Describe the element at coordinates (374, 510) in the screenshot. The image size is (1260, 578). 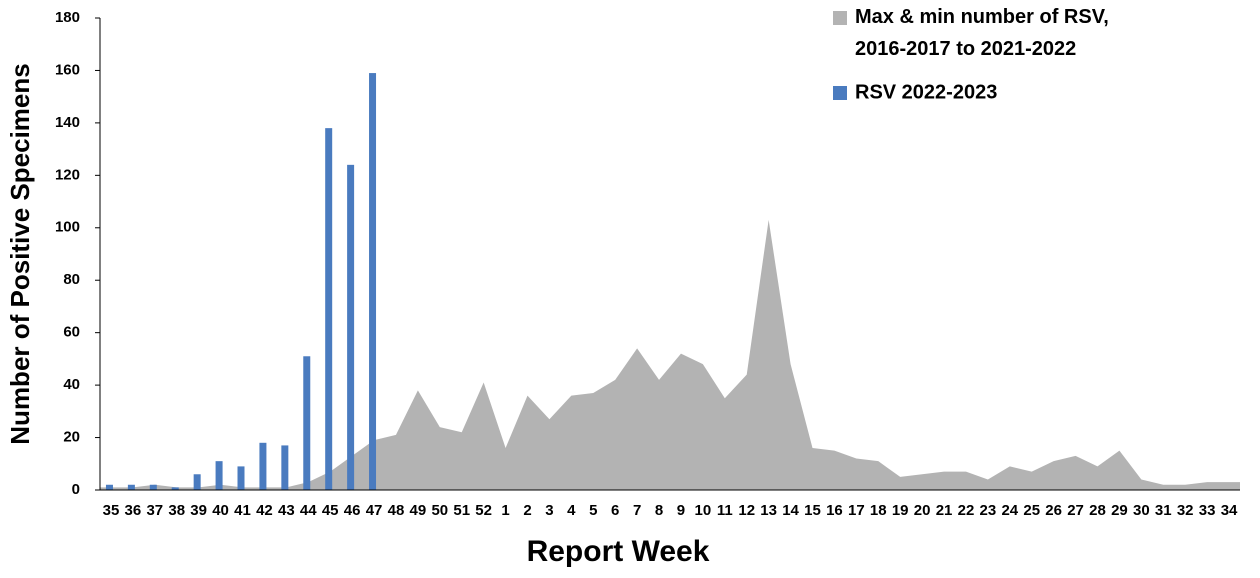
I see `x-tick-label: 47` at that location.